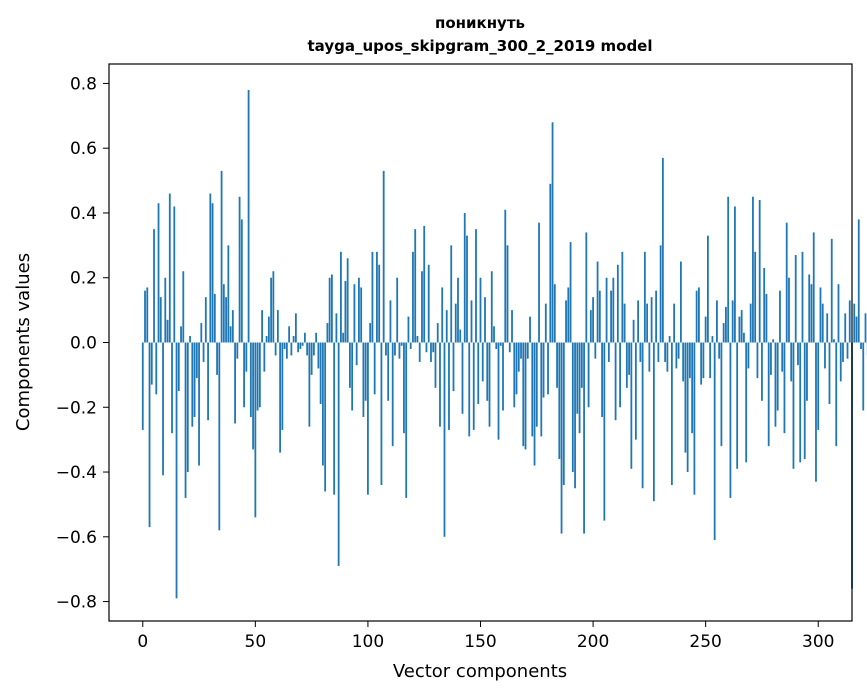 Image resolution: width=867 pixels, height=696 pixels. I want to click on y-tick-label-1: −0.6, so click(76, 538).